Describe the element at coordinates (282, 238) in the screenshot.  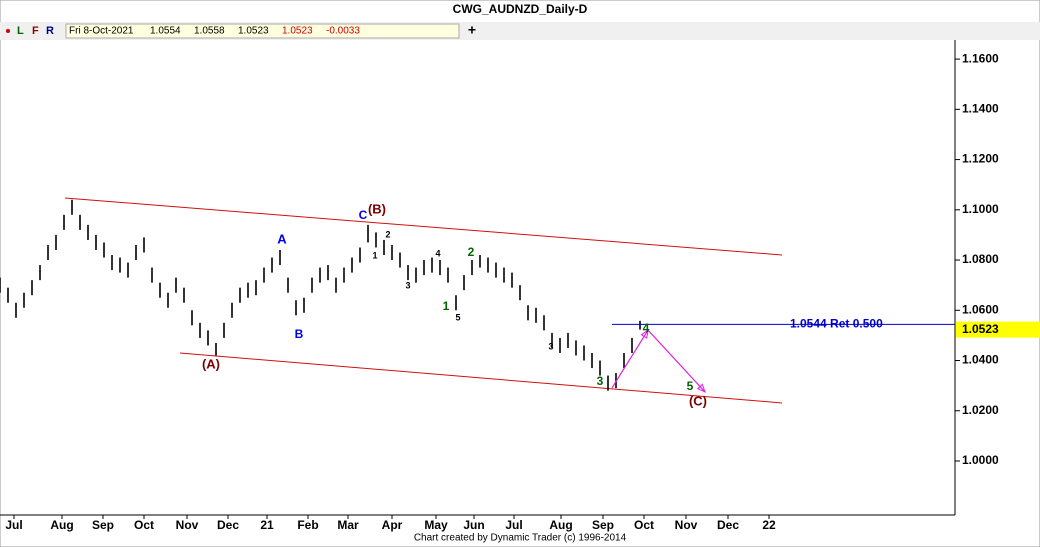
I see `wave-label: A` at that location.